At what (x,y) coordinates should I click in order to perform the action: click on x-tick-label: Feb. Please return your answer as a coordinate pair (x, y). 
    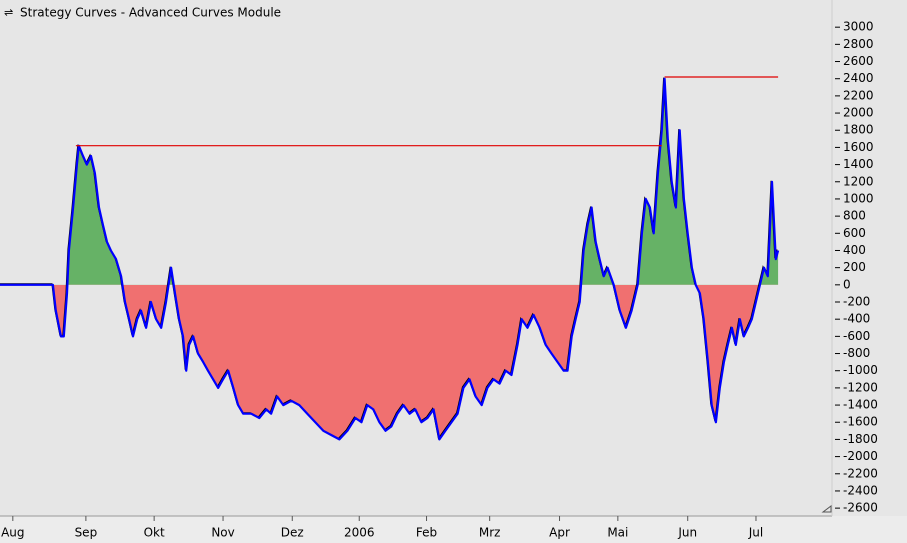
    Looking at the image, I should click on (426, 533).